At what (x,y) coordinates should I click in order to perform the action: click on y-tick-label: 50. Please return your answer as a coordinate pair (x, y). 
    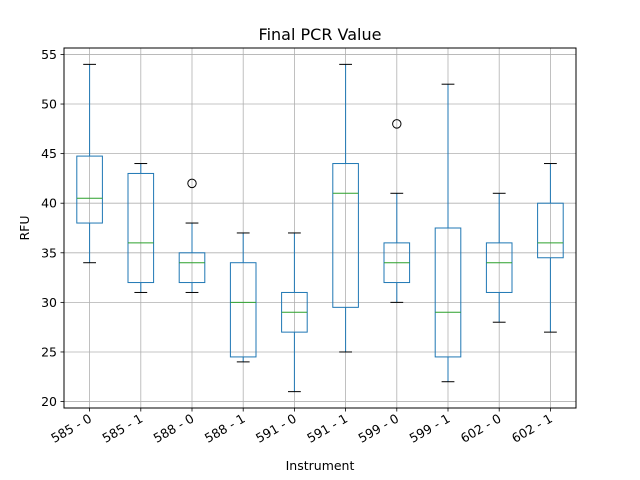
    Looking at the image, I should click on (49, 104).